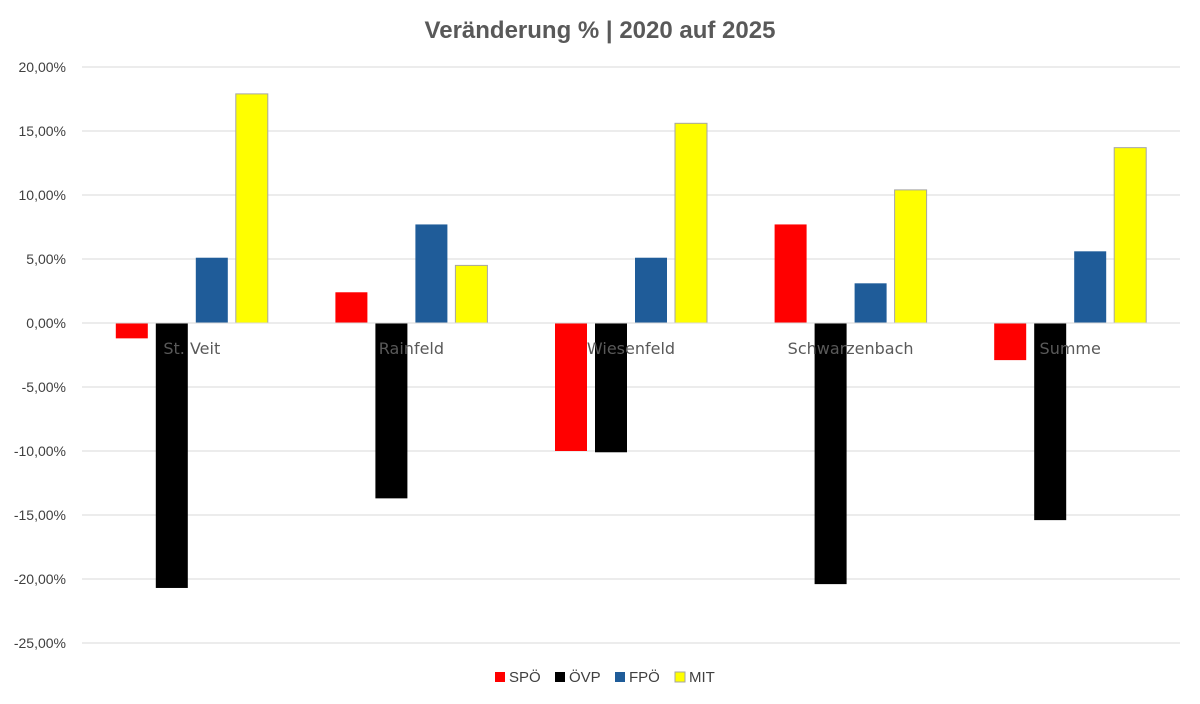 Image resolution: width=1200 pixels, height=704 pixels. What do you see at coordinates (471, 294) in the screenshot?
I see `bar-MIT-Rainfeld` at bounding box center [471, 294].